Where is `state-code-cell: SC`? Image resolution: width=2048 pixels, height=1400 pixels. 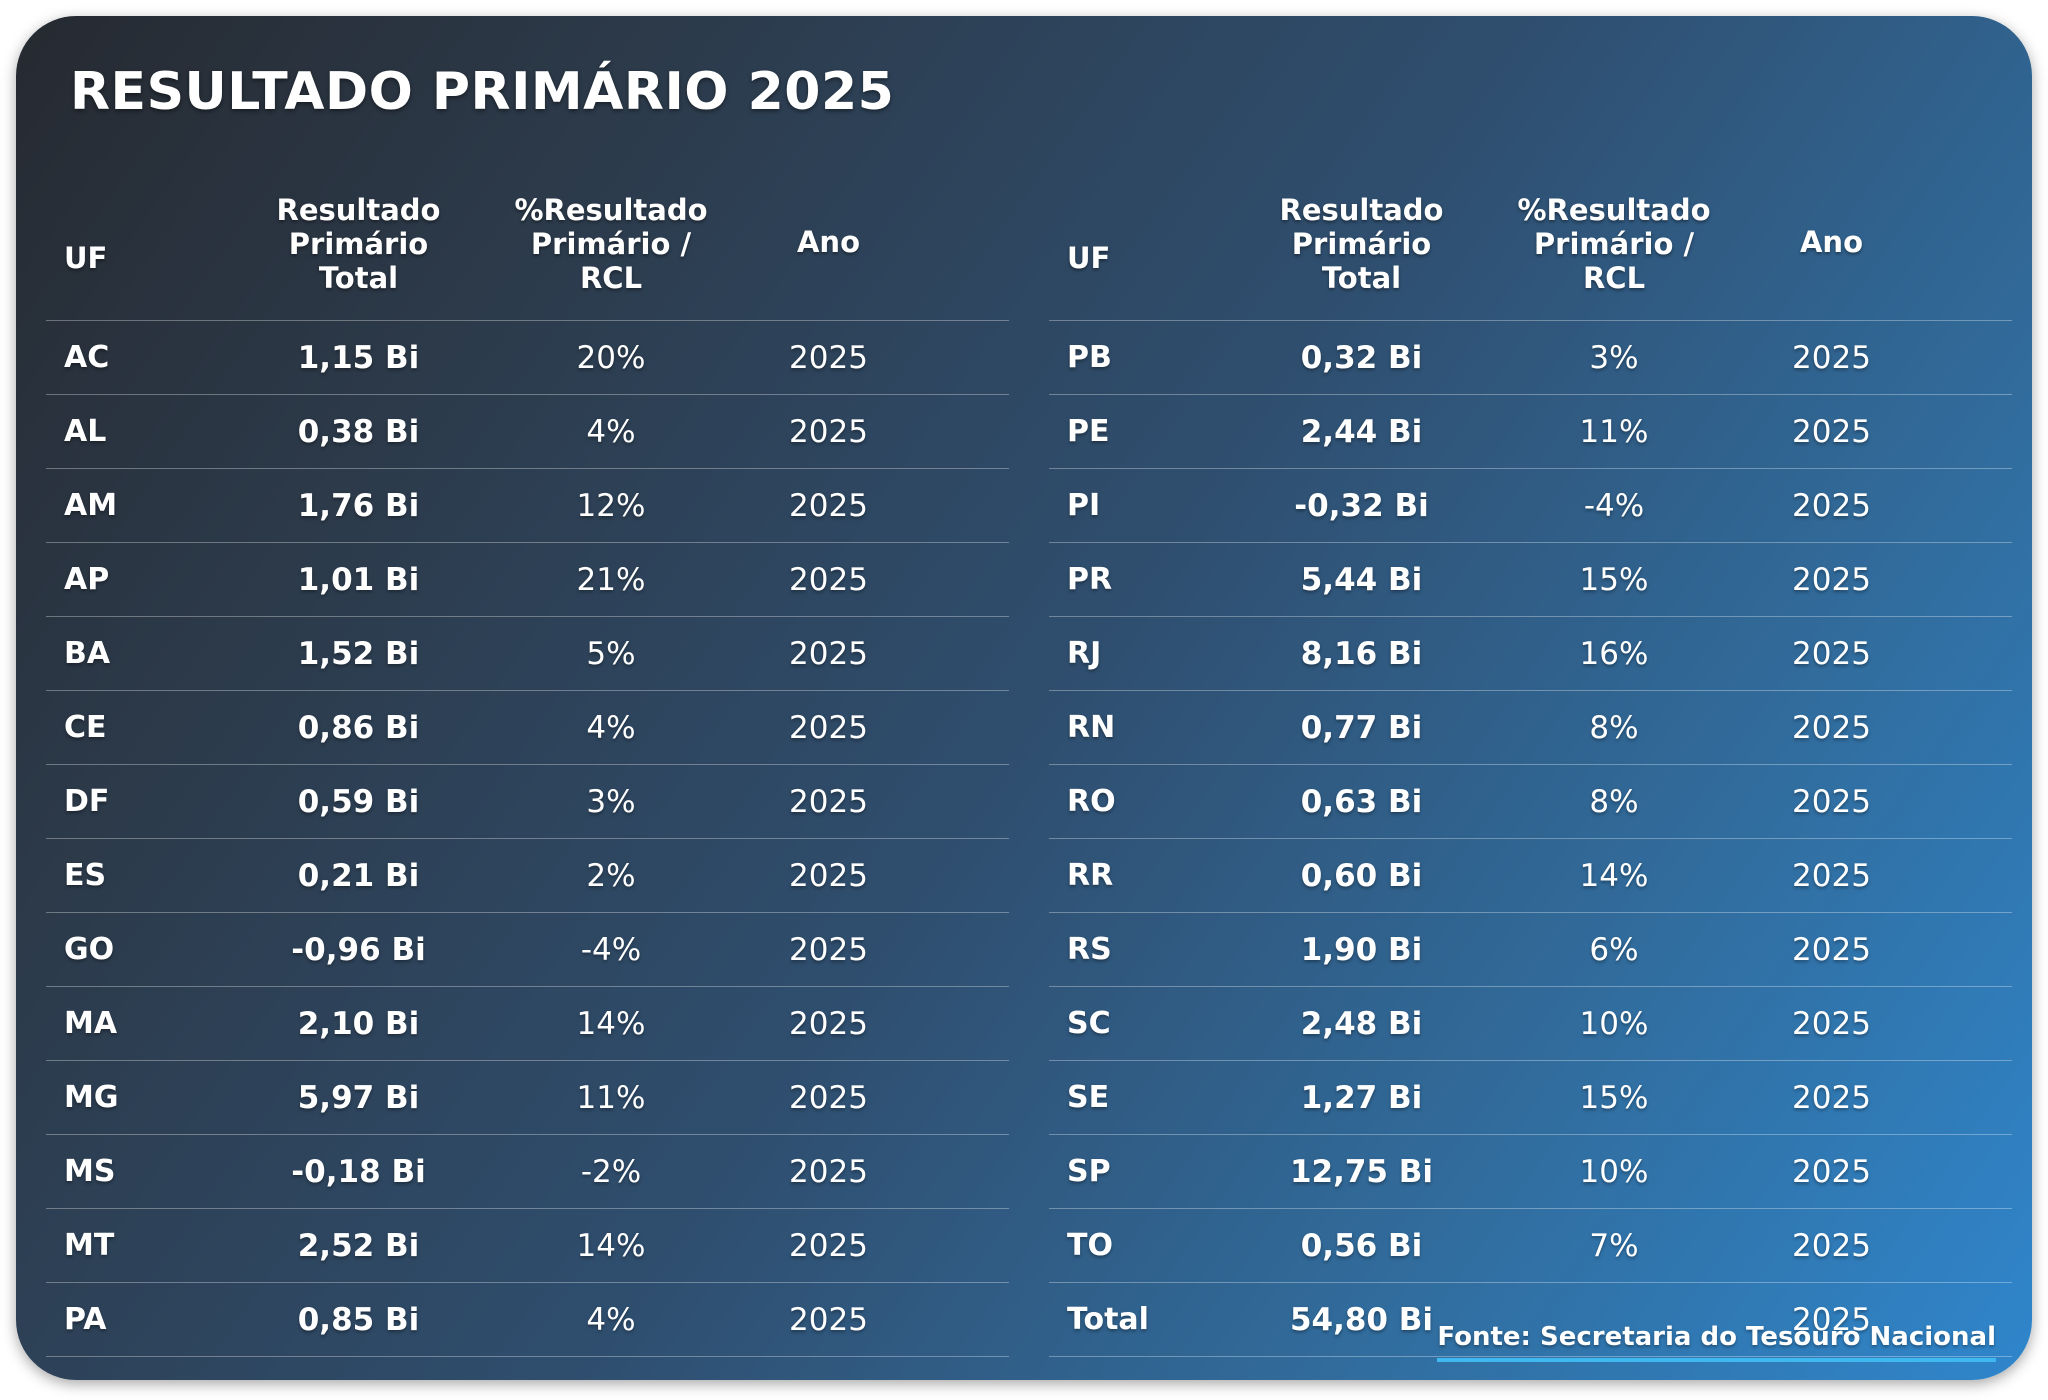
state-code-cell: SC is located at coordinates (1139, 1023).